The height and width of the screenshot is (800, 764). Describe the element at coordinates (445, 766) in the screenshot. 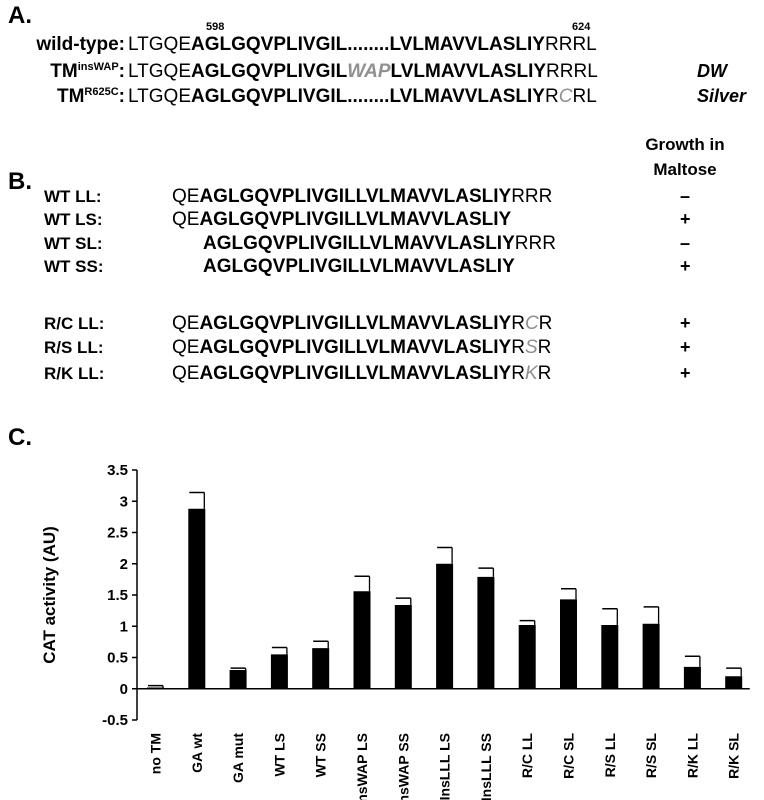

I see `x-category-label: InsLLL LS` at that location.